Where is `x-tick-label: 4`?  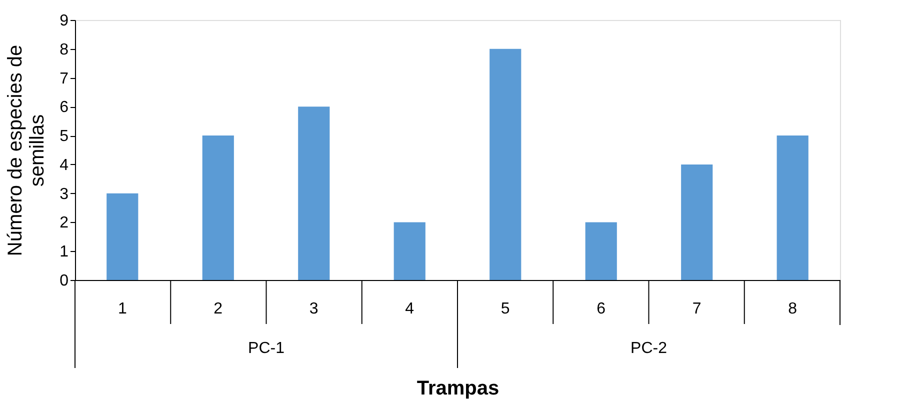
x-tick-label: 4 is located at coordinates (409, 309).